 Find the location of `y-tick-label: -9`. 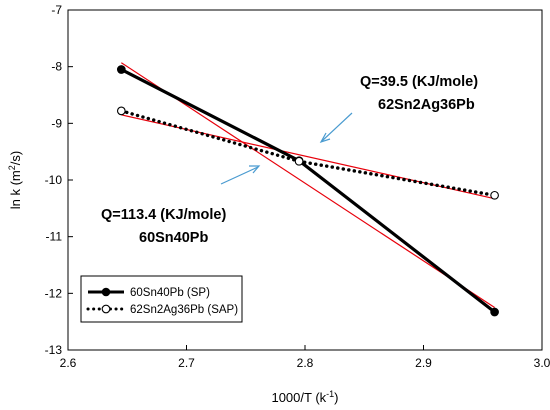

y-tick-label: -9 is located at coordinates (56, 123).